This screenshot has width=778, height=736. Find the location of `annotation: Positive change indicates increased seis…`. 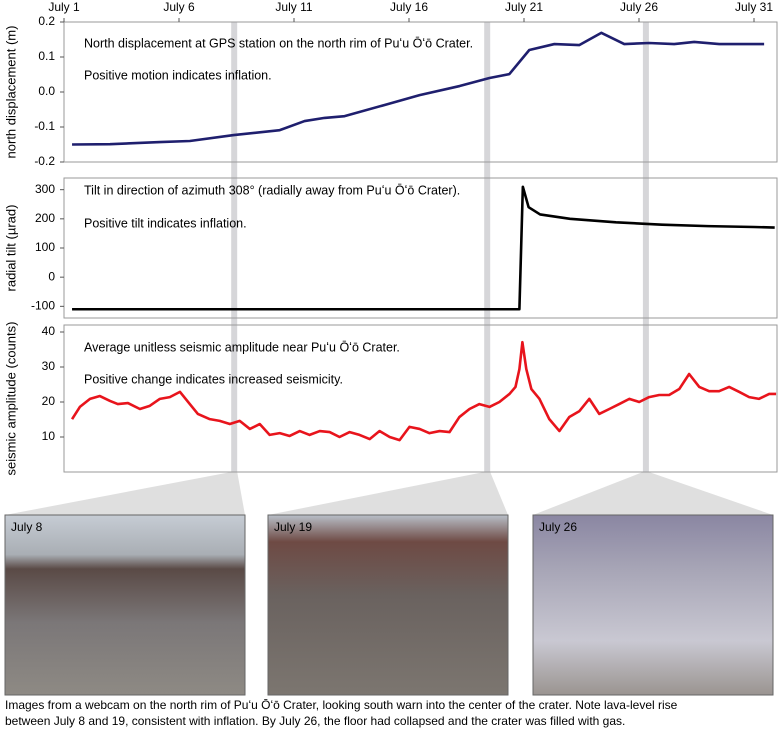

annotation: Positive change indicates increased seis… is located at coordinates (213, 379).